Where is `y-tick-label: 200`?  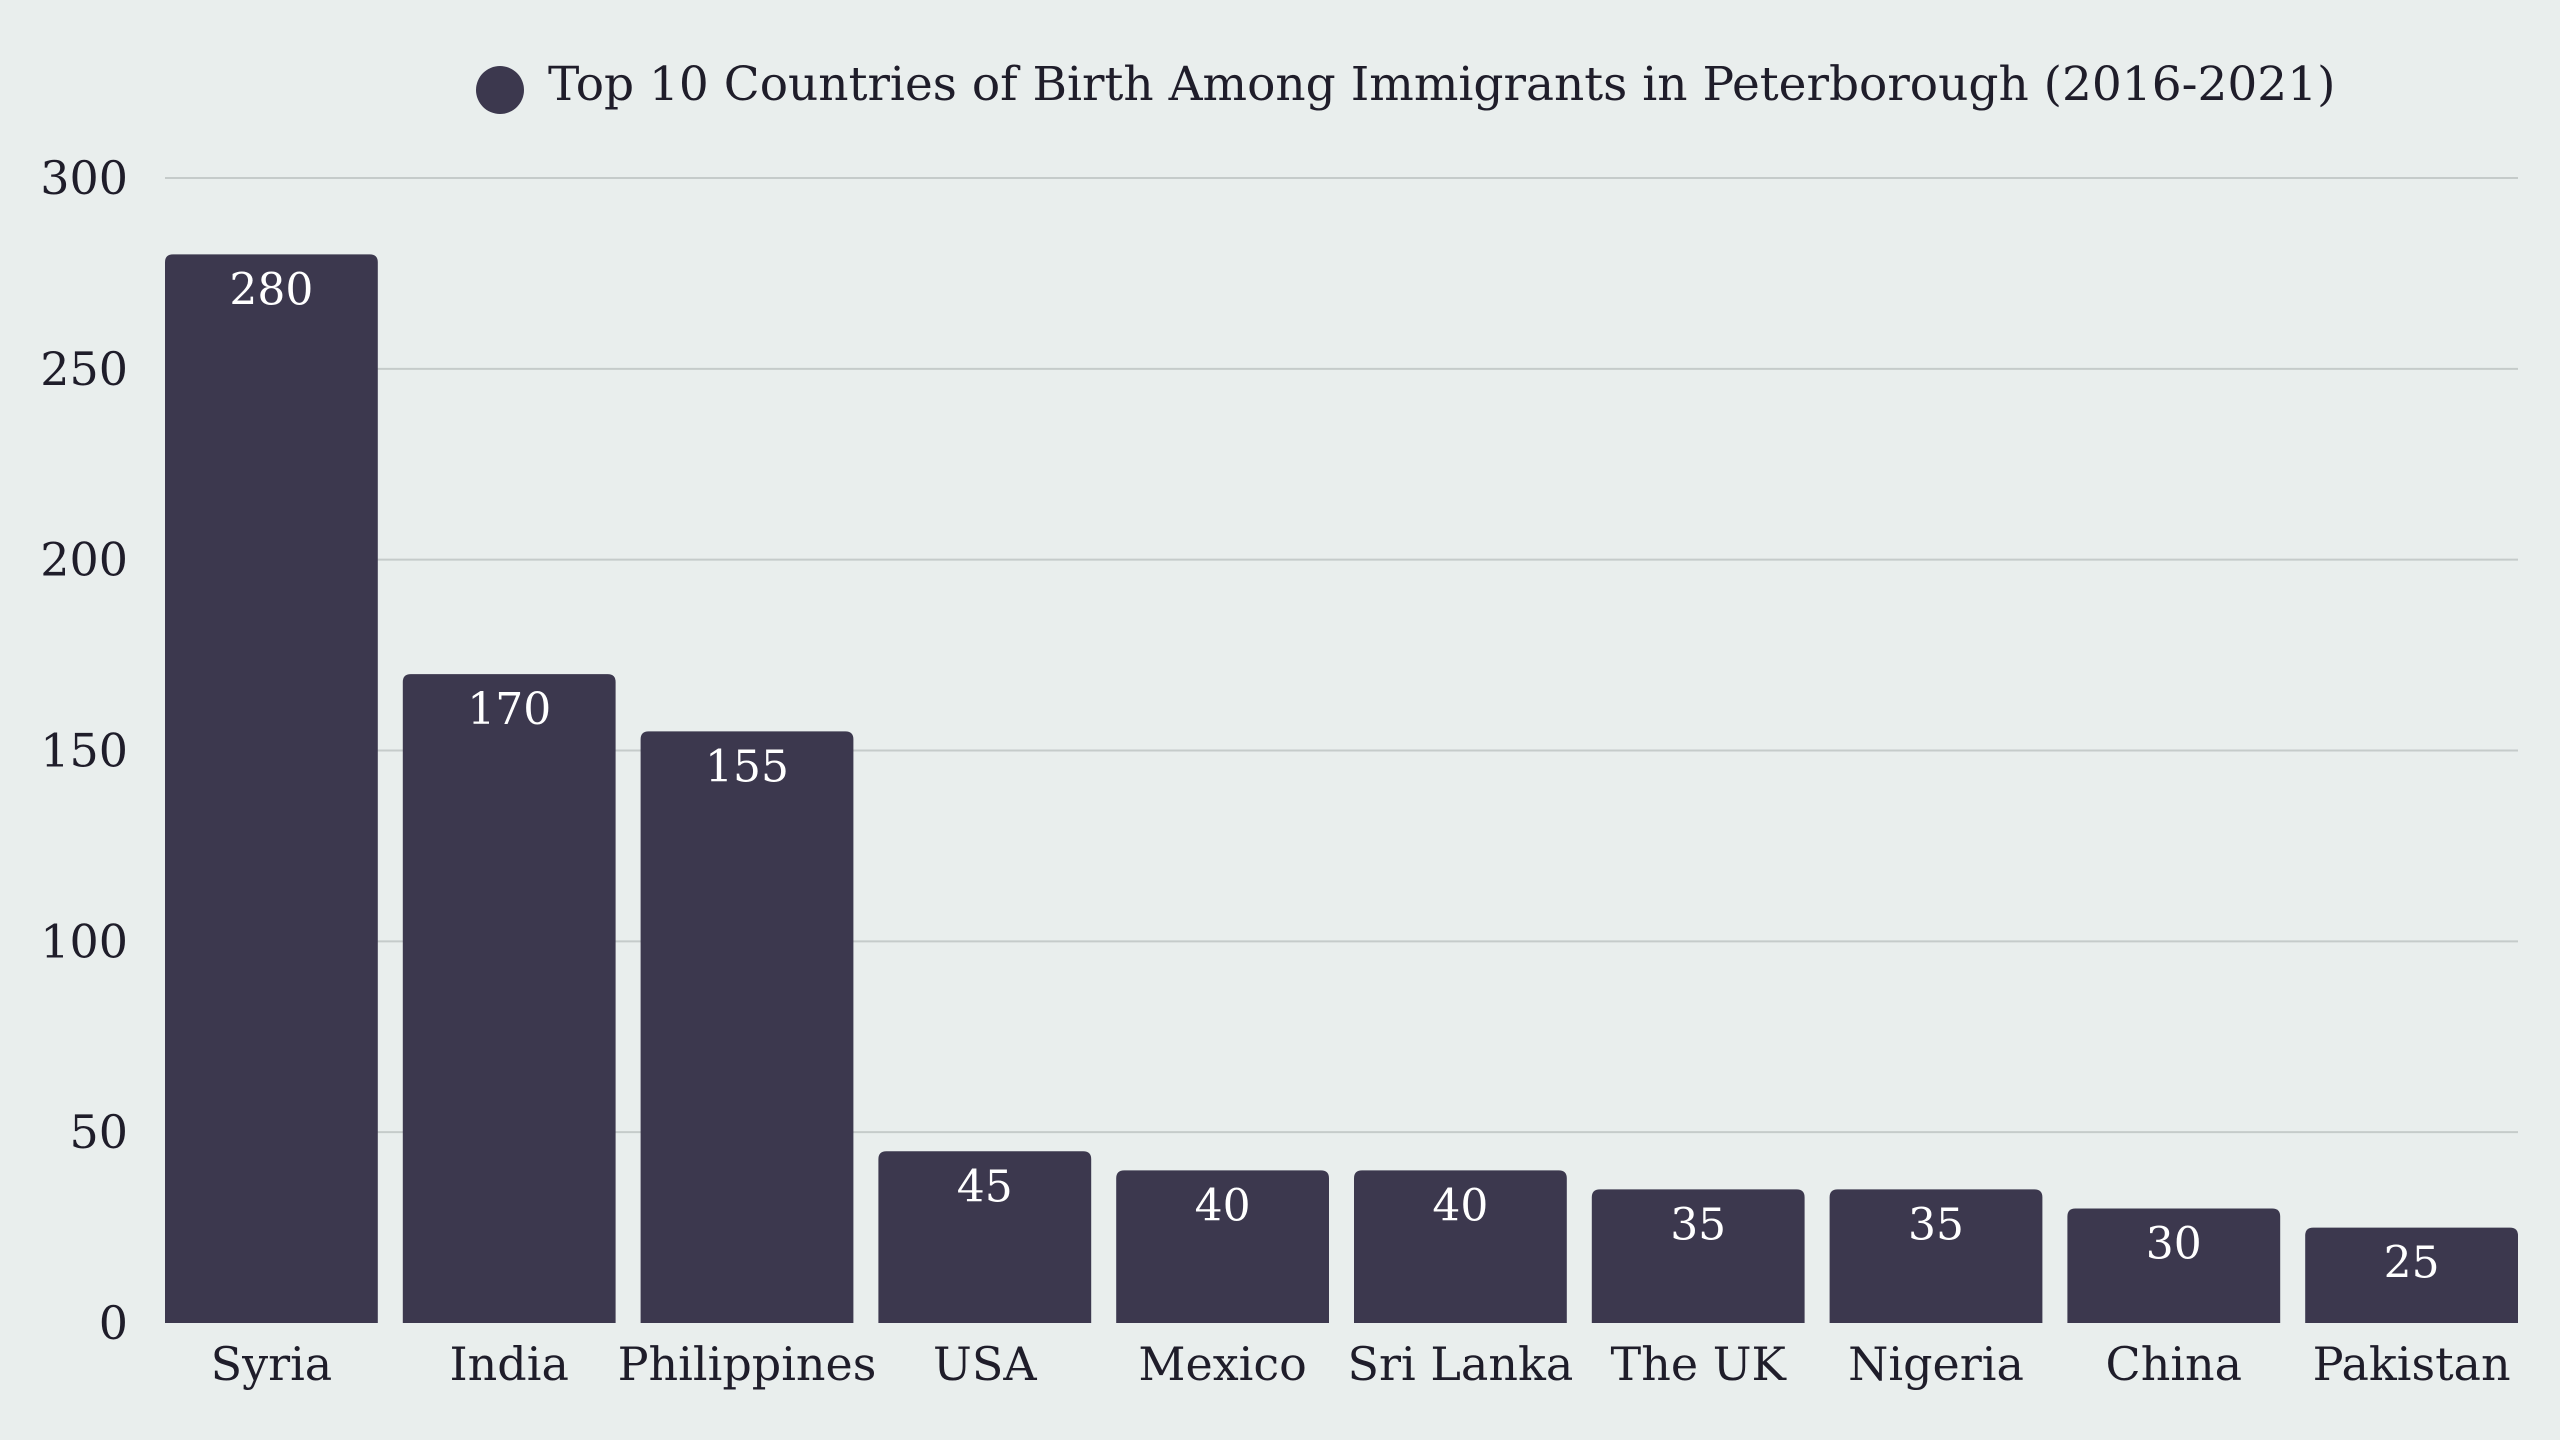 y-tick-label: 200 is located at coordinates (84, 560).